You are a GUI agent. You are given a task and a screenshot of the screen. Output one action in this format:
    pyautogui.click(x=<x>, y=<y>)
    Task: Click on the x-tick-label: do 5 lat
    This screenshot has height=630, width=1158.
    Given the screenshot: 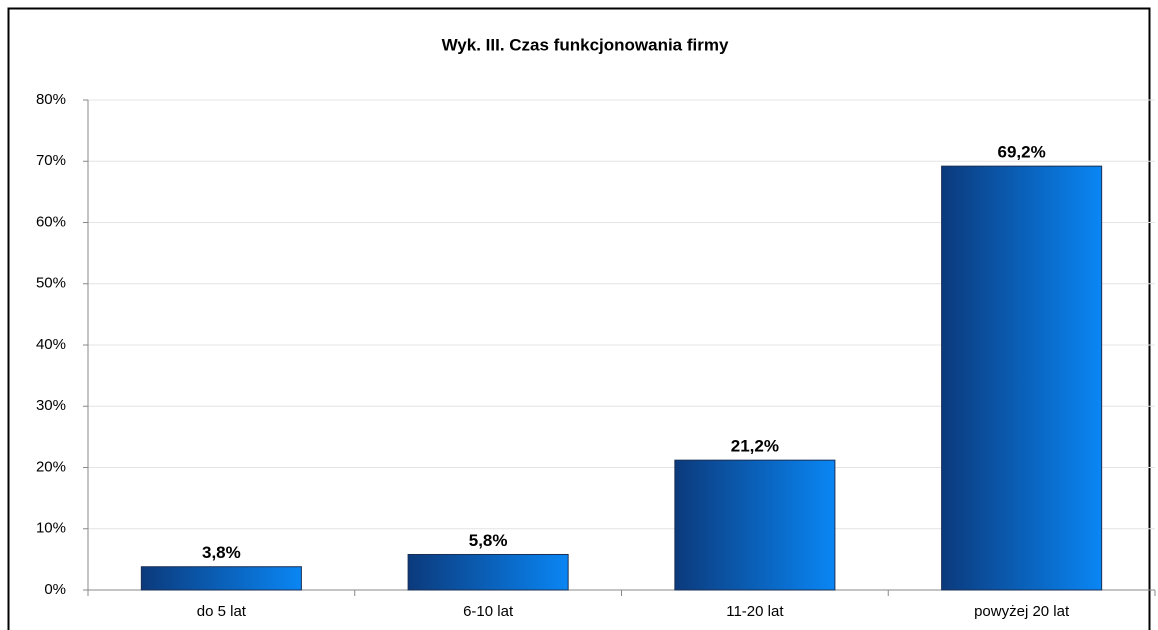 What is the action you would take?
    pyautogui.click(x=222, y=611)
    